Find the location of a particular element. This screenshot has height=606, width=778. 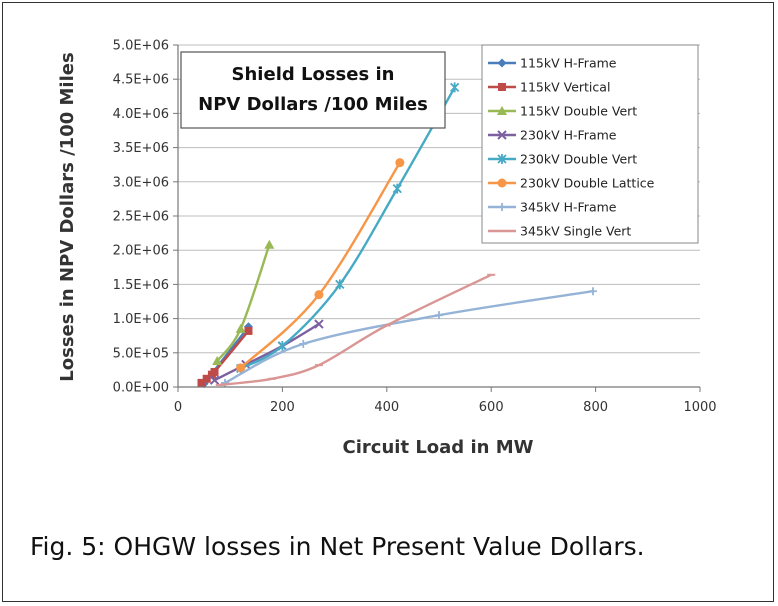

y-tick-label: 3.5E+06 is located at coordinates (141, 148).